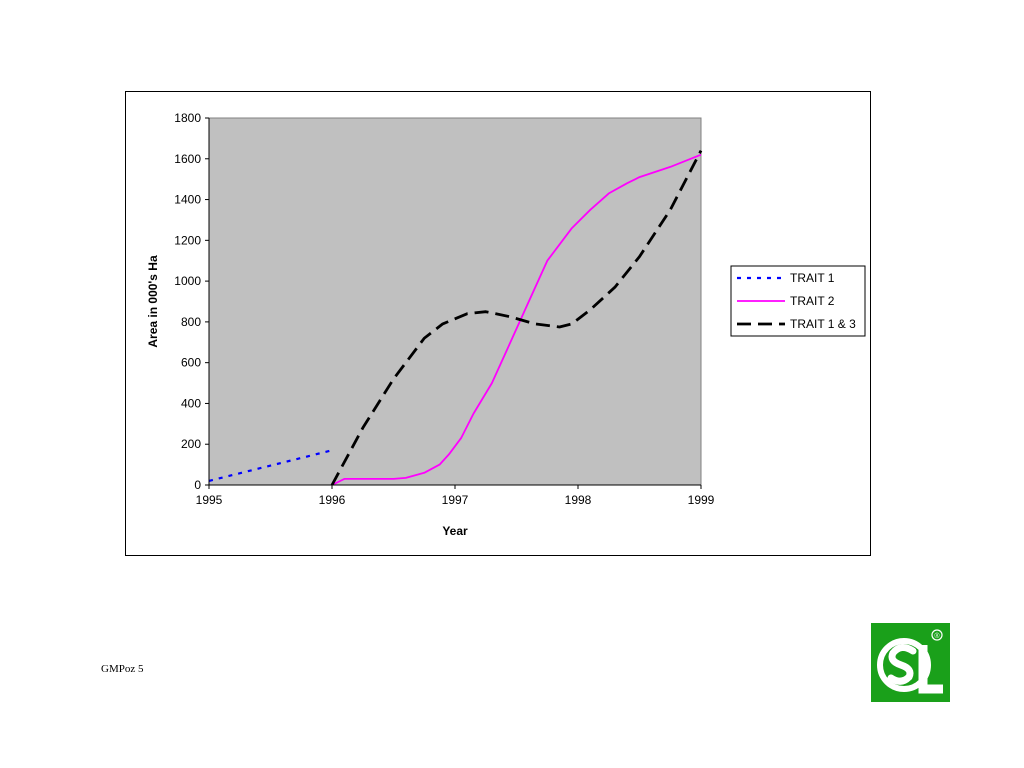 This screenshot has height=768, width=1024. What do you see at coordinates (812, 301) in the screenshot?
I see `legend-label: TRAIT 2` at bounding box center [812, 301].